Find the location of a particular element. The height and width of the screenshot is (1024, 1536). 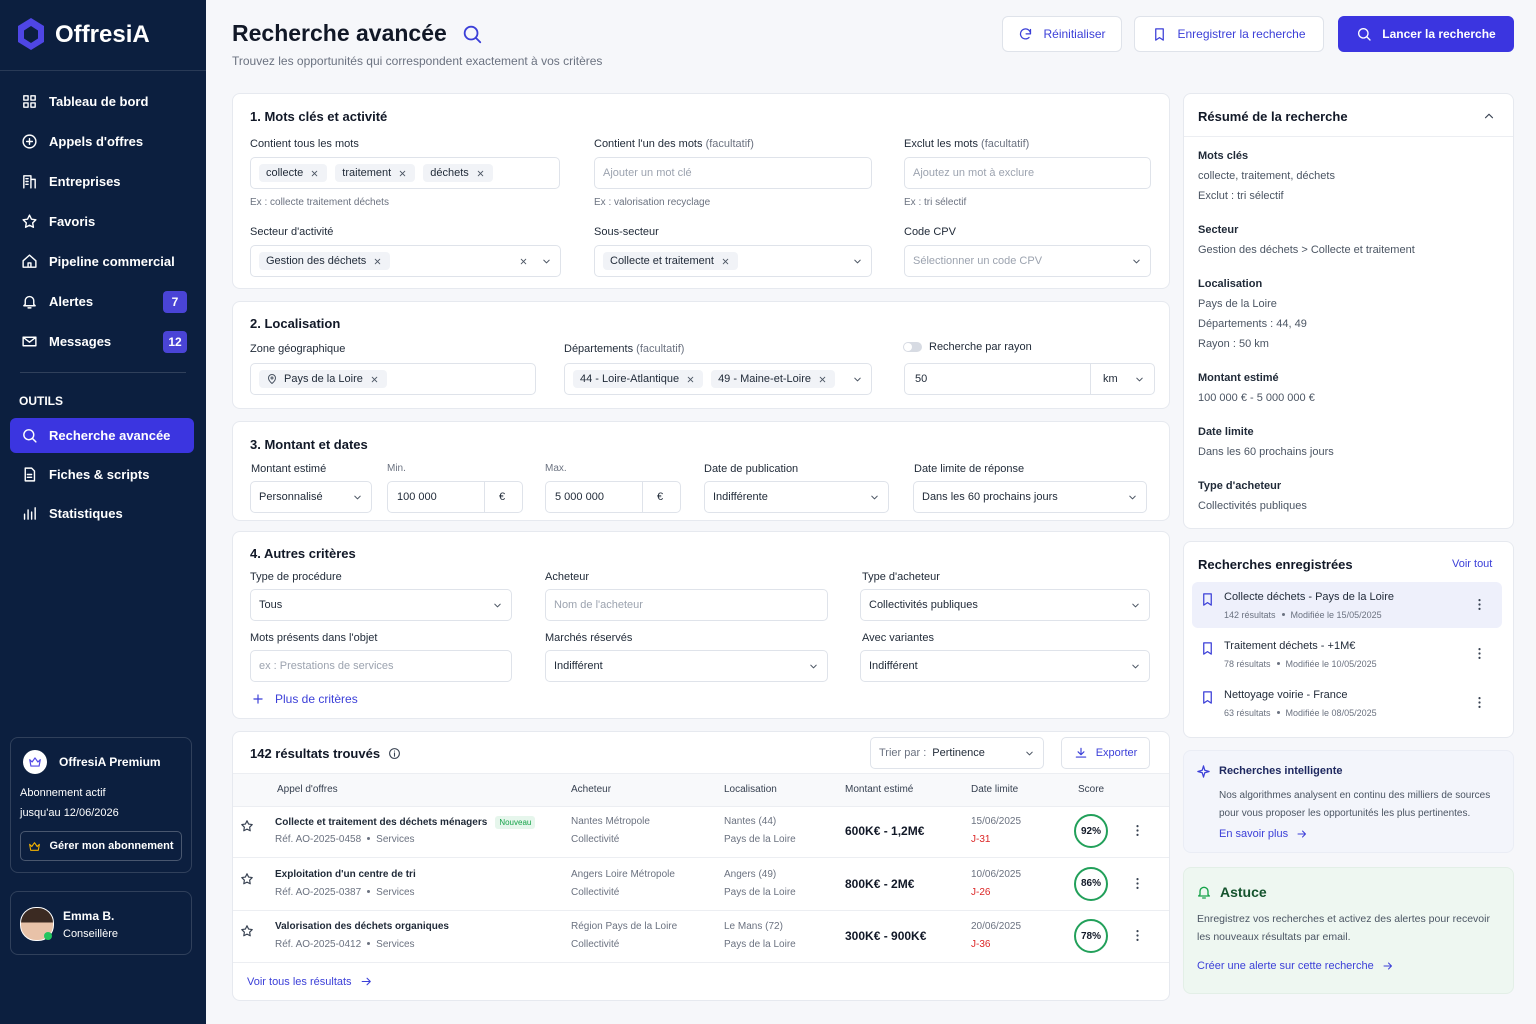

more-criteria: Plus de critères is located at coordinates (304, 699).